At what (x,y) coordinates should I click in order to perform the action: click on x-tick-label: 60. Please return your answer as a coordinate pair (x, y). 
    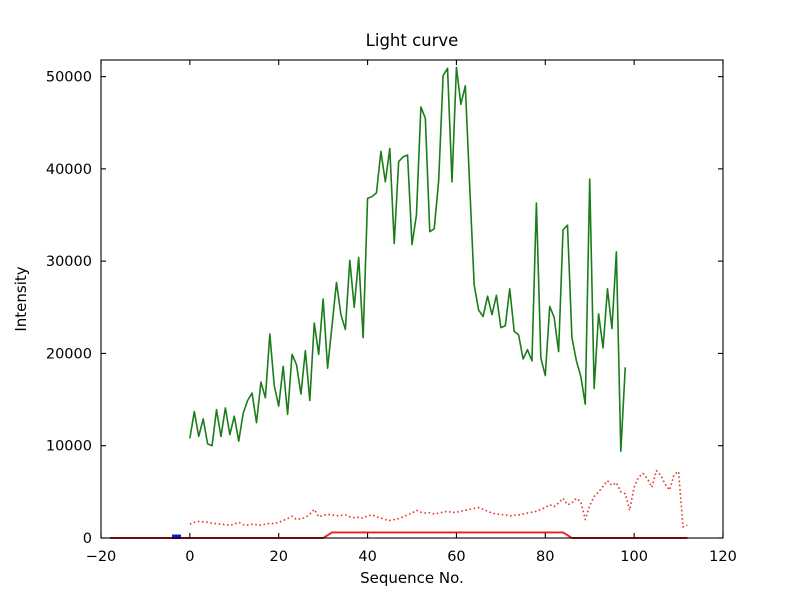
    Looking at the image, I should click on (456, 557).